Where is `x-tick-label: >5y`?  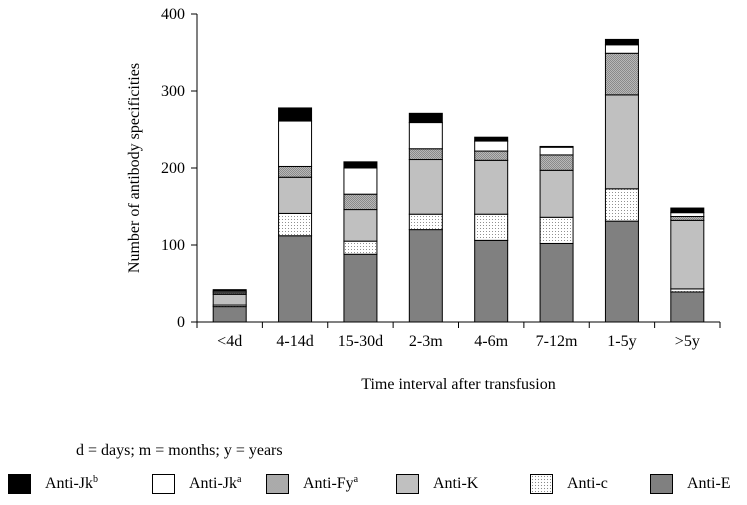
x-tick-label: >5y is located at coordinates (687, 341).